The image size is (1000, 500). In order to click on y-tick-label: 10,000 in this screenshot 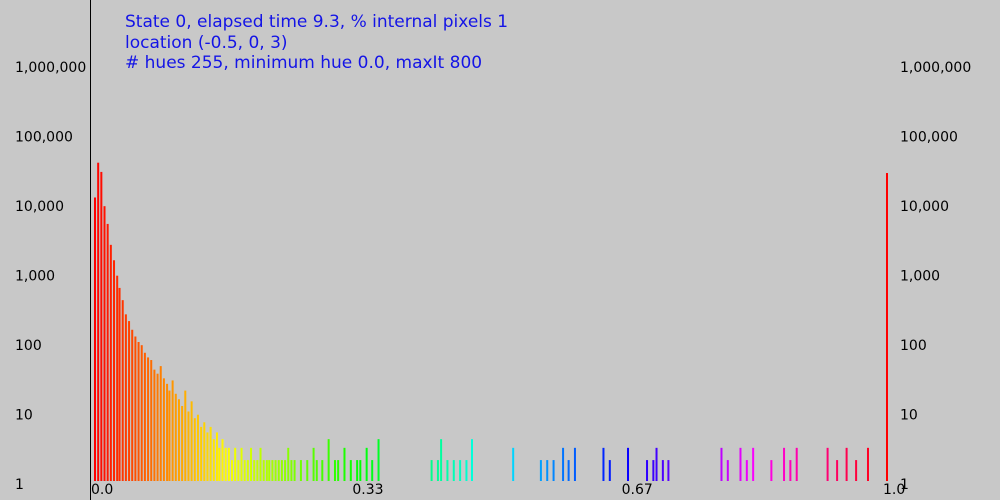, I will do `click(39, 207)`.